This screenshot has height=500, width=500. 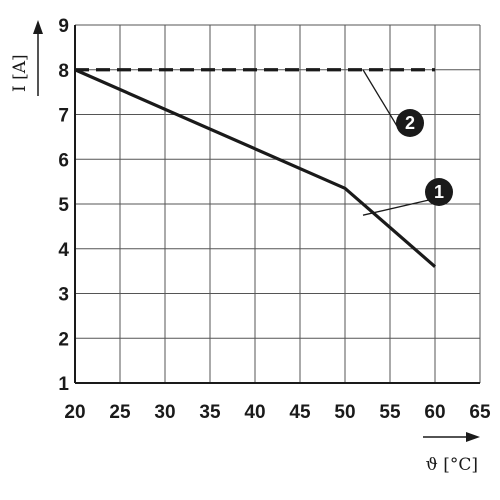 What do you see at coordinates (210, 412) in the screenshot?
I see `x-tick-label: 35` at bounding box center [210, 412].